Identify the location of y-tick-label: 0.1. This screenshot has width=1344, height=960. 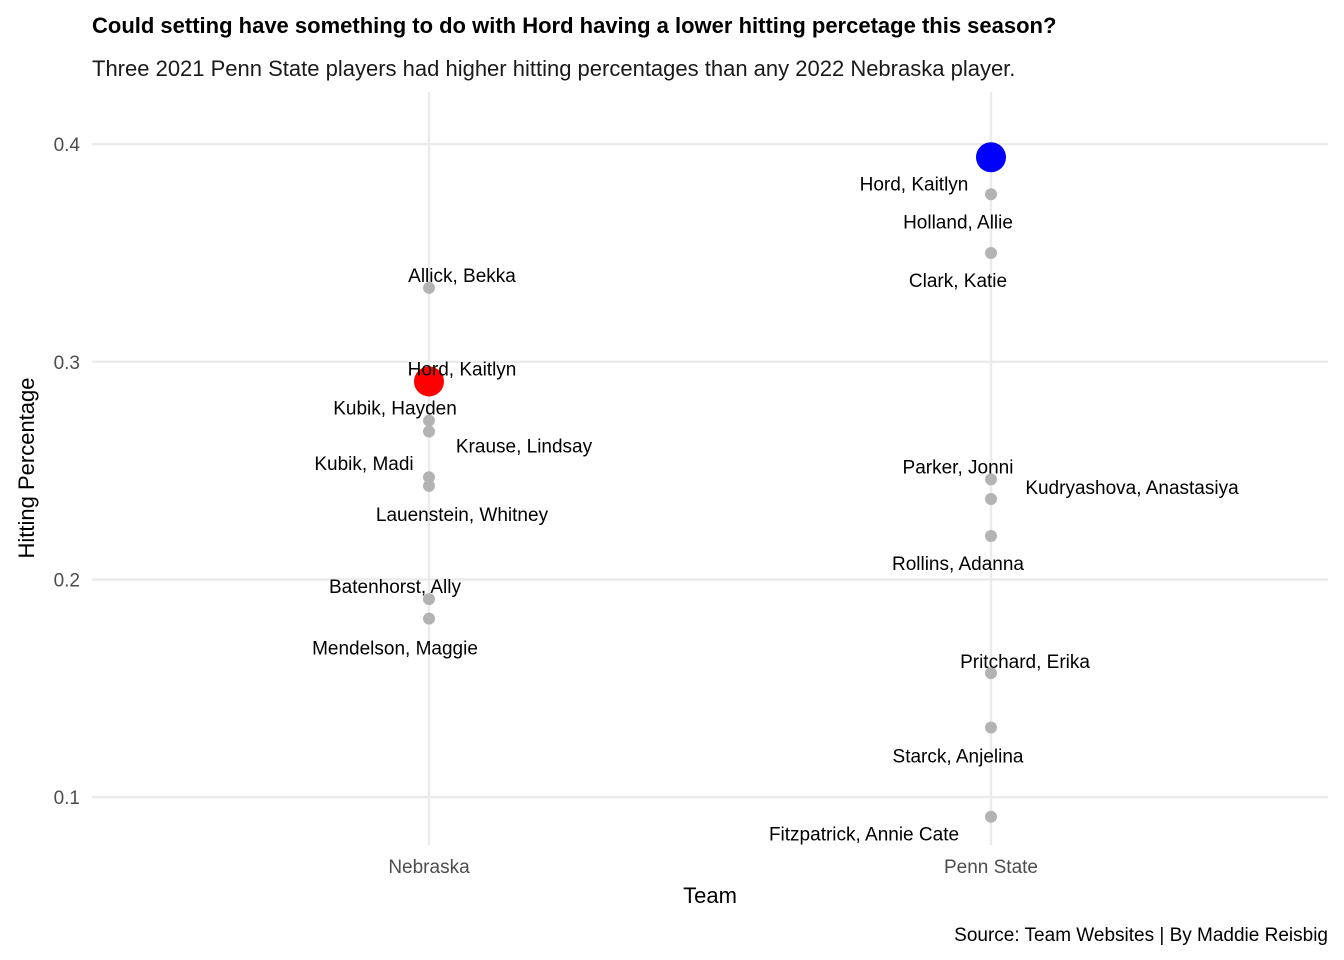
(67, 798).